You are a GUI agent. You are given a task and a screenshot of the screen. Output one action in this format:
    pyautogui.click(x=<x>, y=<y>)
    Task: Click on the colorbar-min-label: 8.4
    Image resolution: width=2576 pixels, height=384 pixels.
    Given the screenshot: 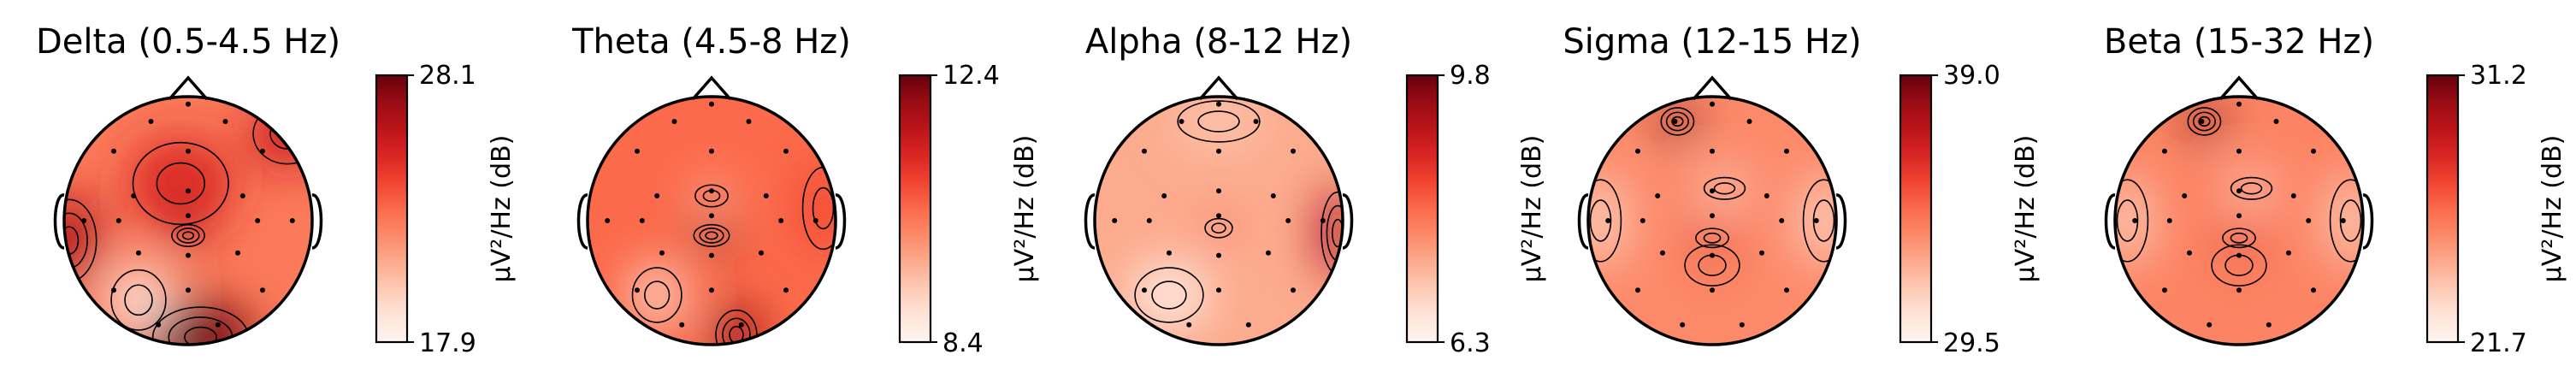 What is the action you would take?
    pyautogui.click(x=963, y=343)
    